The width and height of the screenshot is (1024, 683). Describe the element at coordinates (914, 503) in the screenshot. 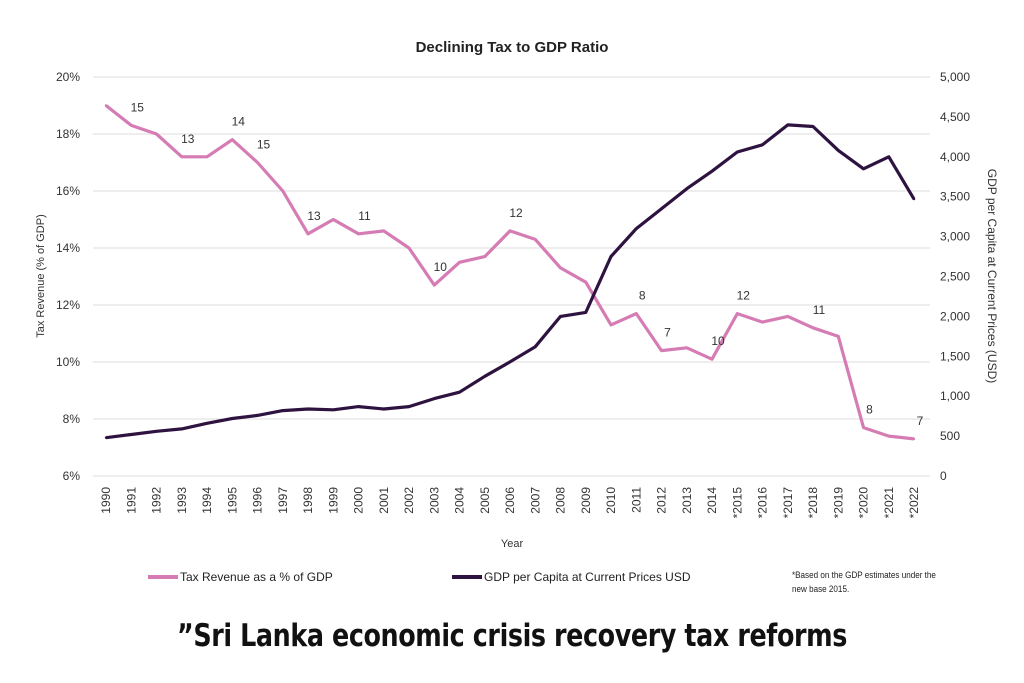

I see `x-tick-label: *2022` at that location.